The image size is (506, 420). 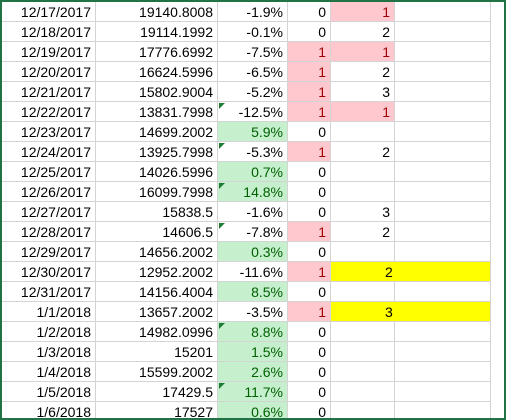 What do you see at coordinates (49, 12) in the screenshot?
I see `cell: 12/17/2017` at bounding box center [49, 12].